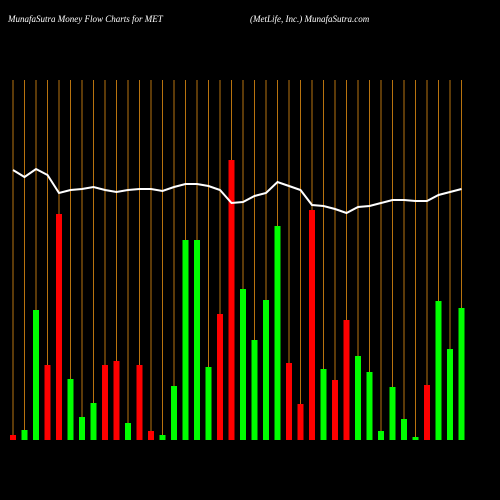  I want to click on money-flow-line, so click(237, 191).